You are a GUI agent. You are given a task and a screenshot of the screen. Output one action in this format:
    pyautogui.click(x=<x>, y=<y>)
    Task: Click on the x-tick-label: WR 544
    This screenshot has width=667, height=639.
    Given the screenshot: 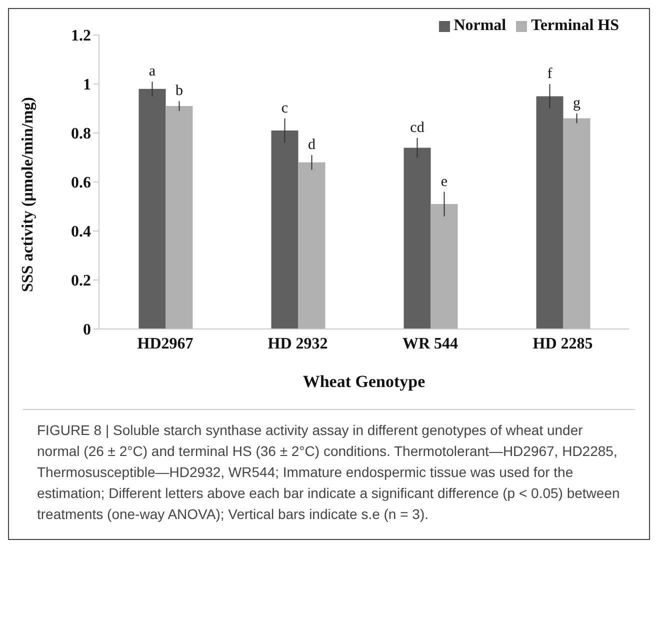 What is the action you would take?
    pyautogui.click(x=430, y=343)
    